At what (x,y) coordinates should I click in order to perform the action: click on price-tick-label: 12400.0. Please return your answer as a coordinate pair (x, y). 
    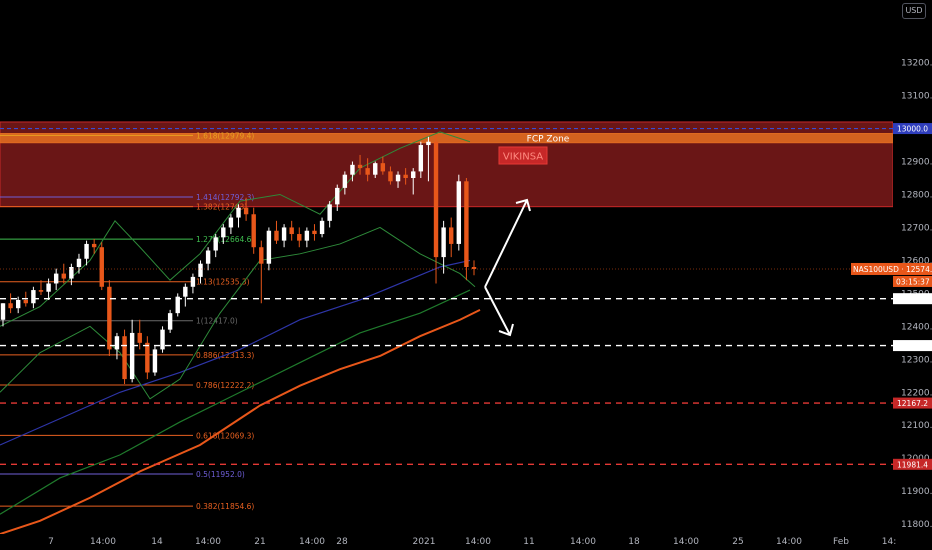
    Looking at the image, I should click on (916, 327).